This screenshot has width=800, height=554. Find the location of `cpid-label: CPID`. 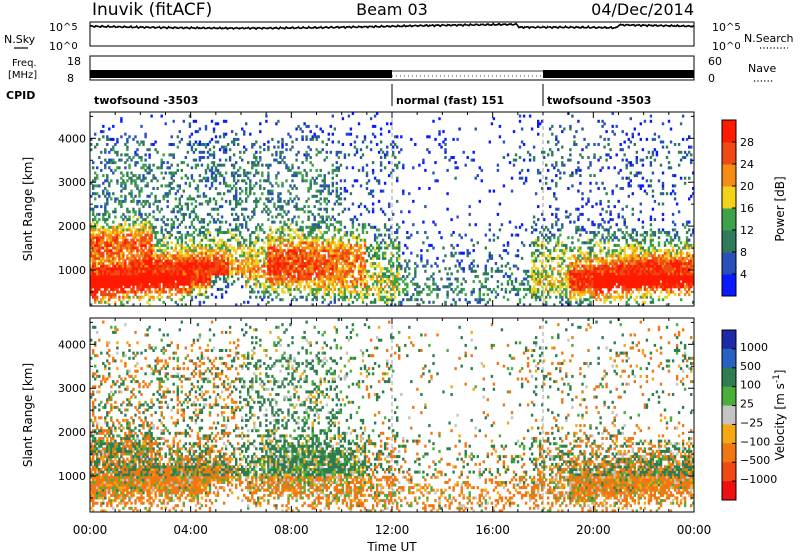

cpid-label: CPID is located at coordinates (20, 95).